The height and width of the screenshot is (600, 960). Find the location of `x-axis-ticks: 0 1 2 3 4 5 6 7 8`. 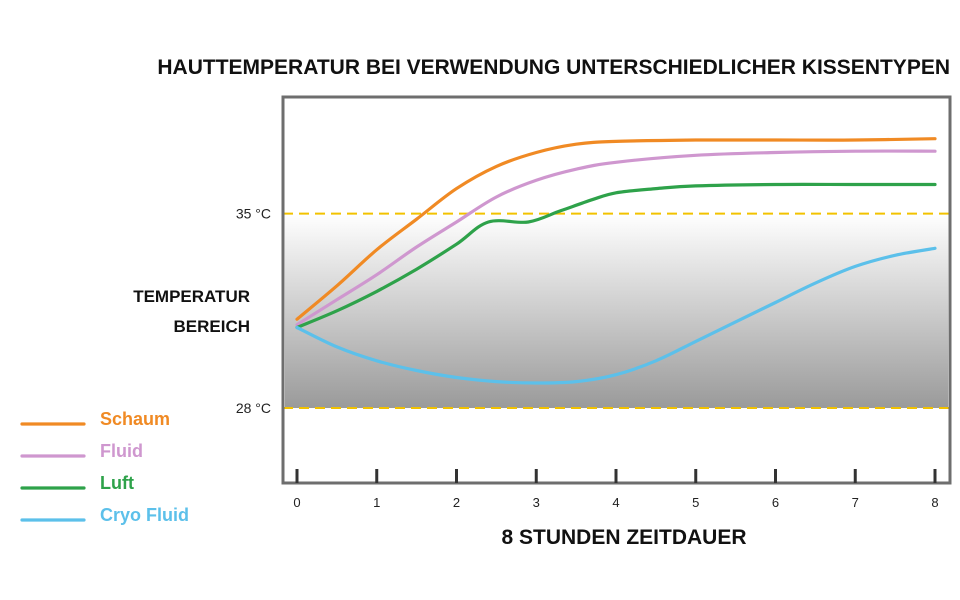

x-axis-ticks: 0 1 2 3 4 5 6 7 8 is located at coordinates (616, 489).